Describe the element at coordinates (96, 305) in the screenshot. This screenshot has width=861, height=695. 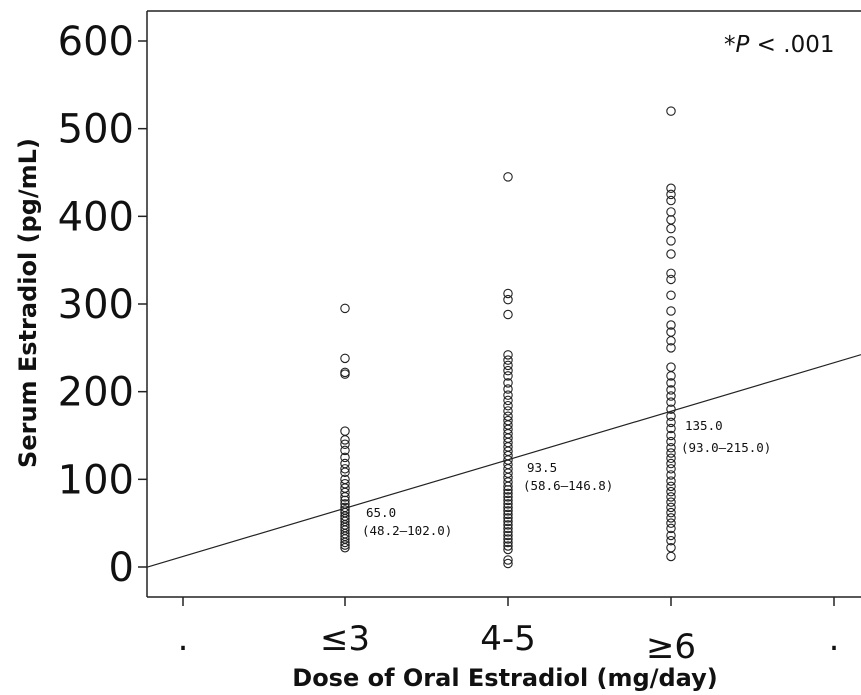
I see `y-tick-label: 300` at that location.